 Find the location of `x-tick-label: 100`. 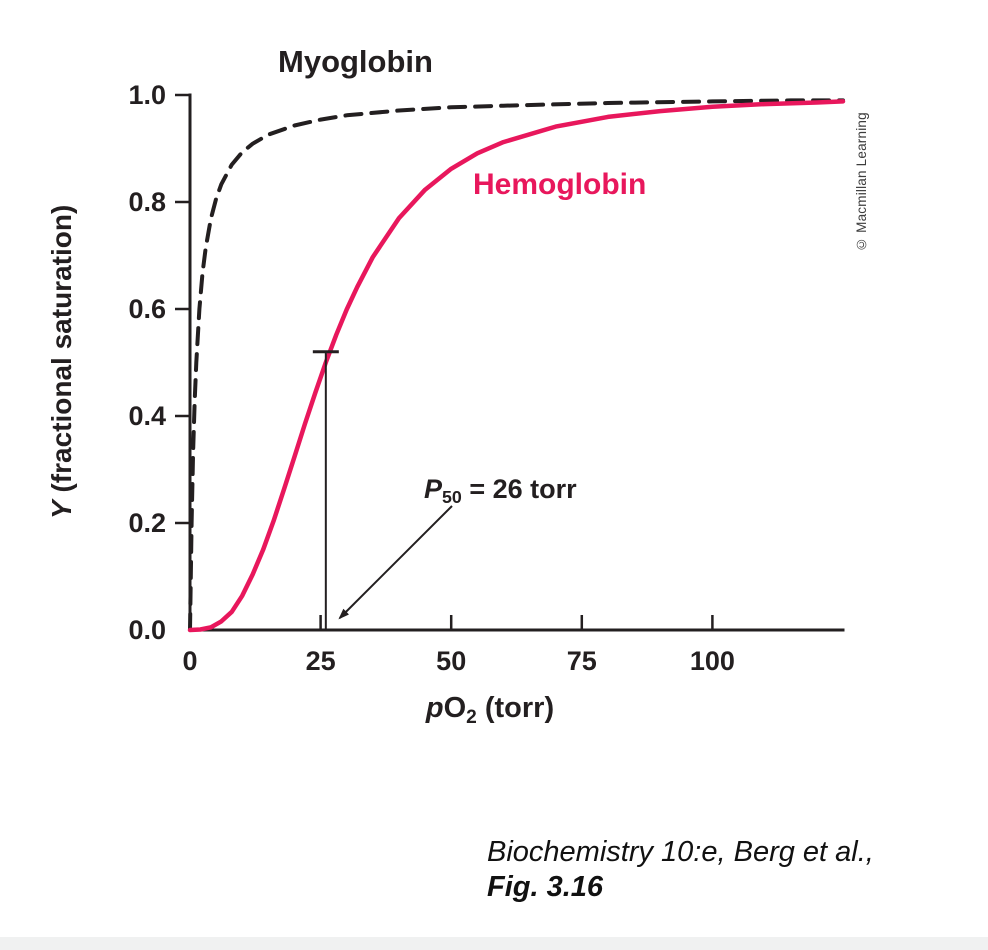

x-tick-label: 100 is located at coordinates (712, 661).